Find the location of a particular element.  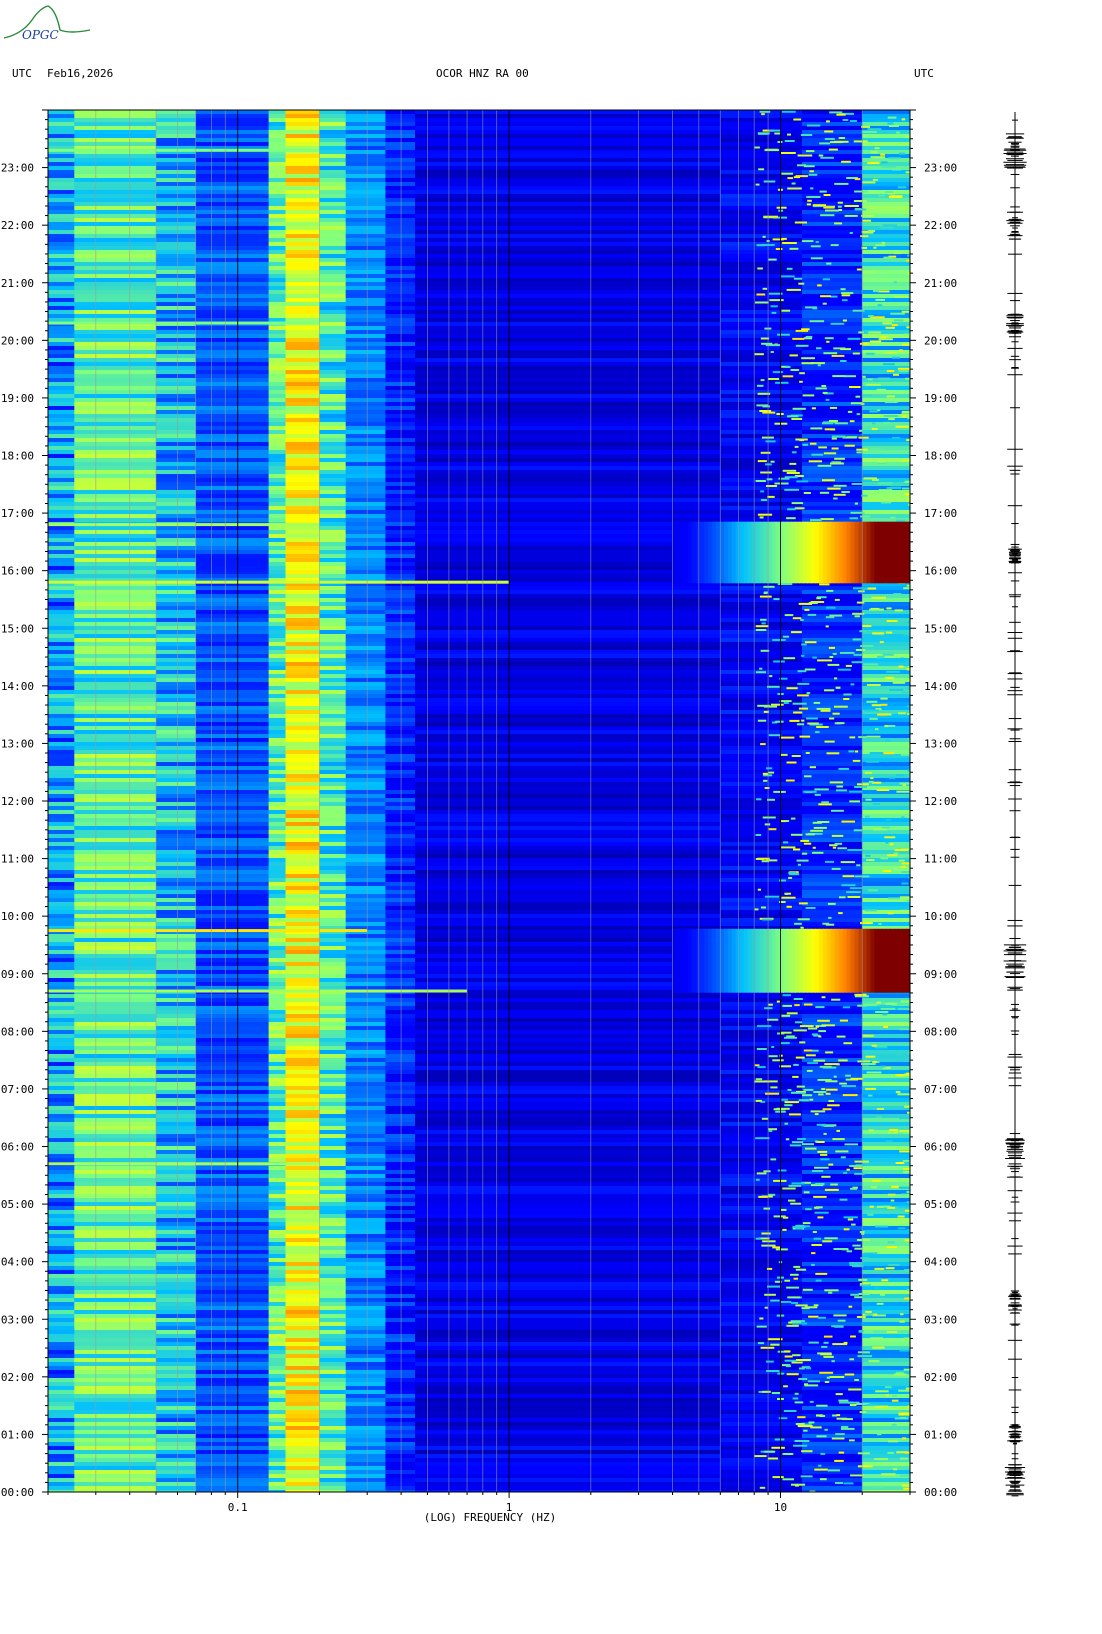

chart-title: OCOR HNZ RA 00 is located at coordinates (482, 73).